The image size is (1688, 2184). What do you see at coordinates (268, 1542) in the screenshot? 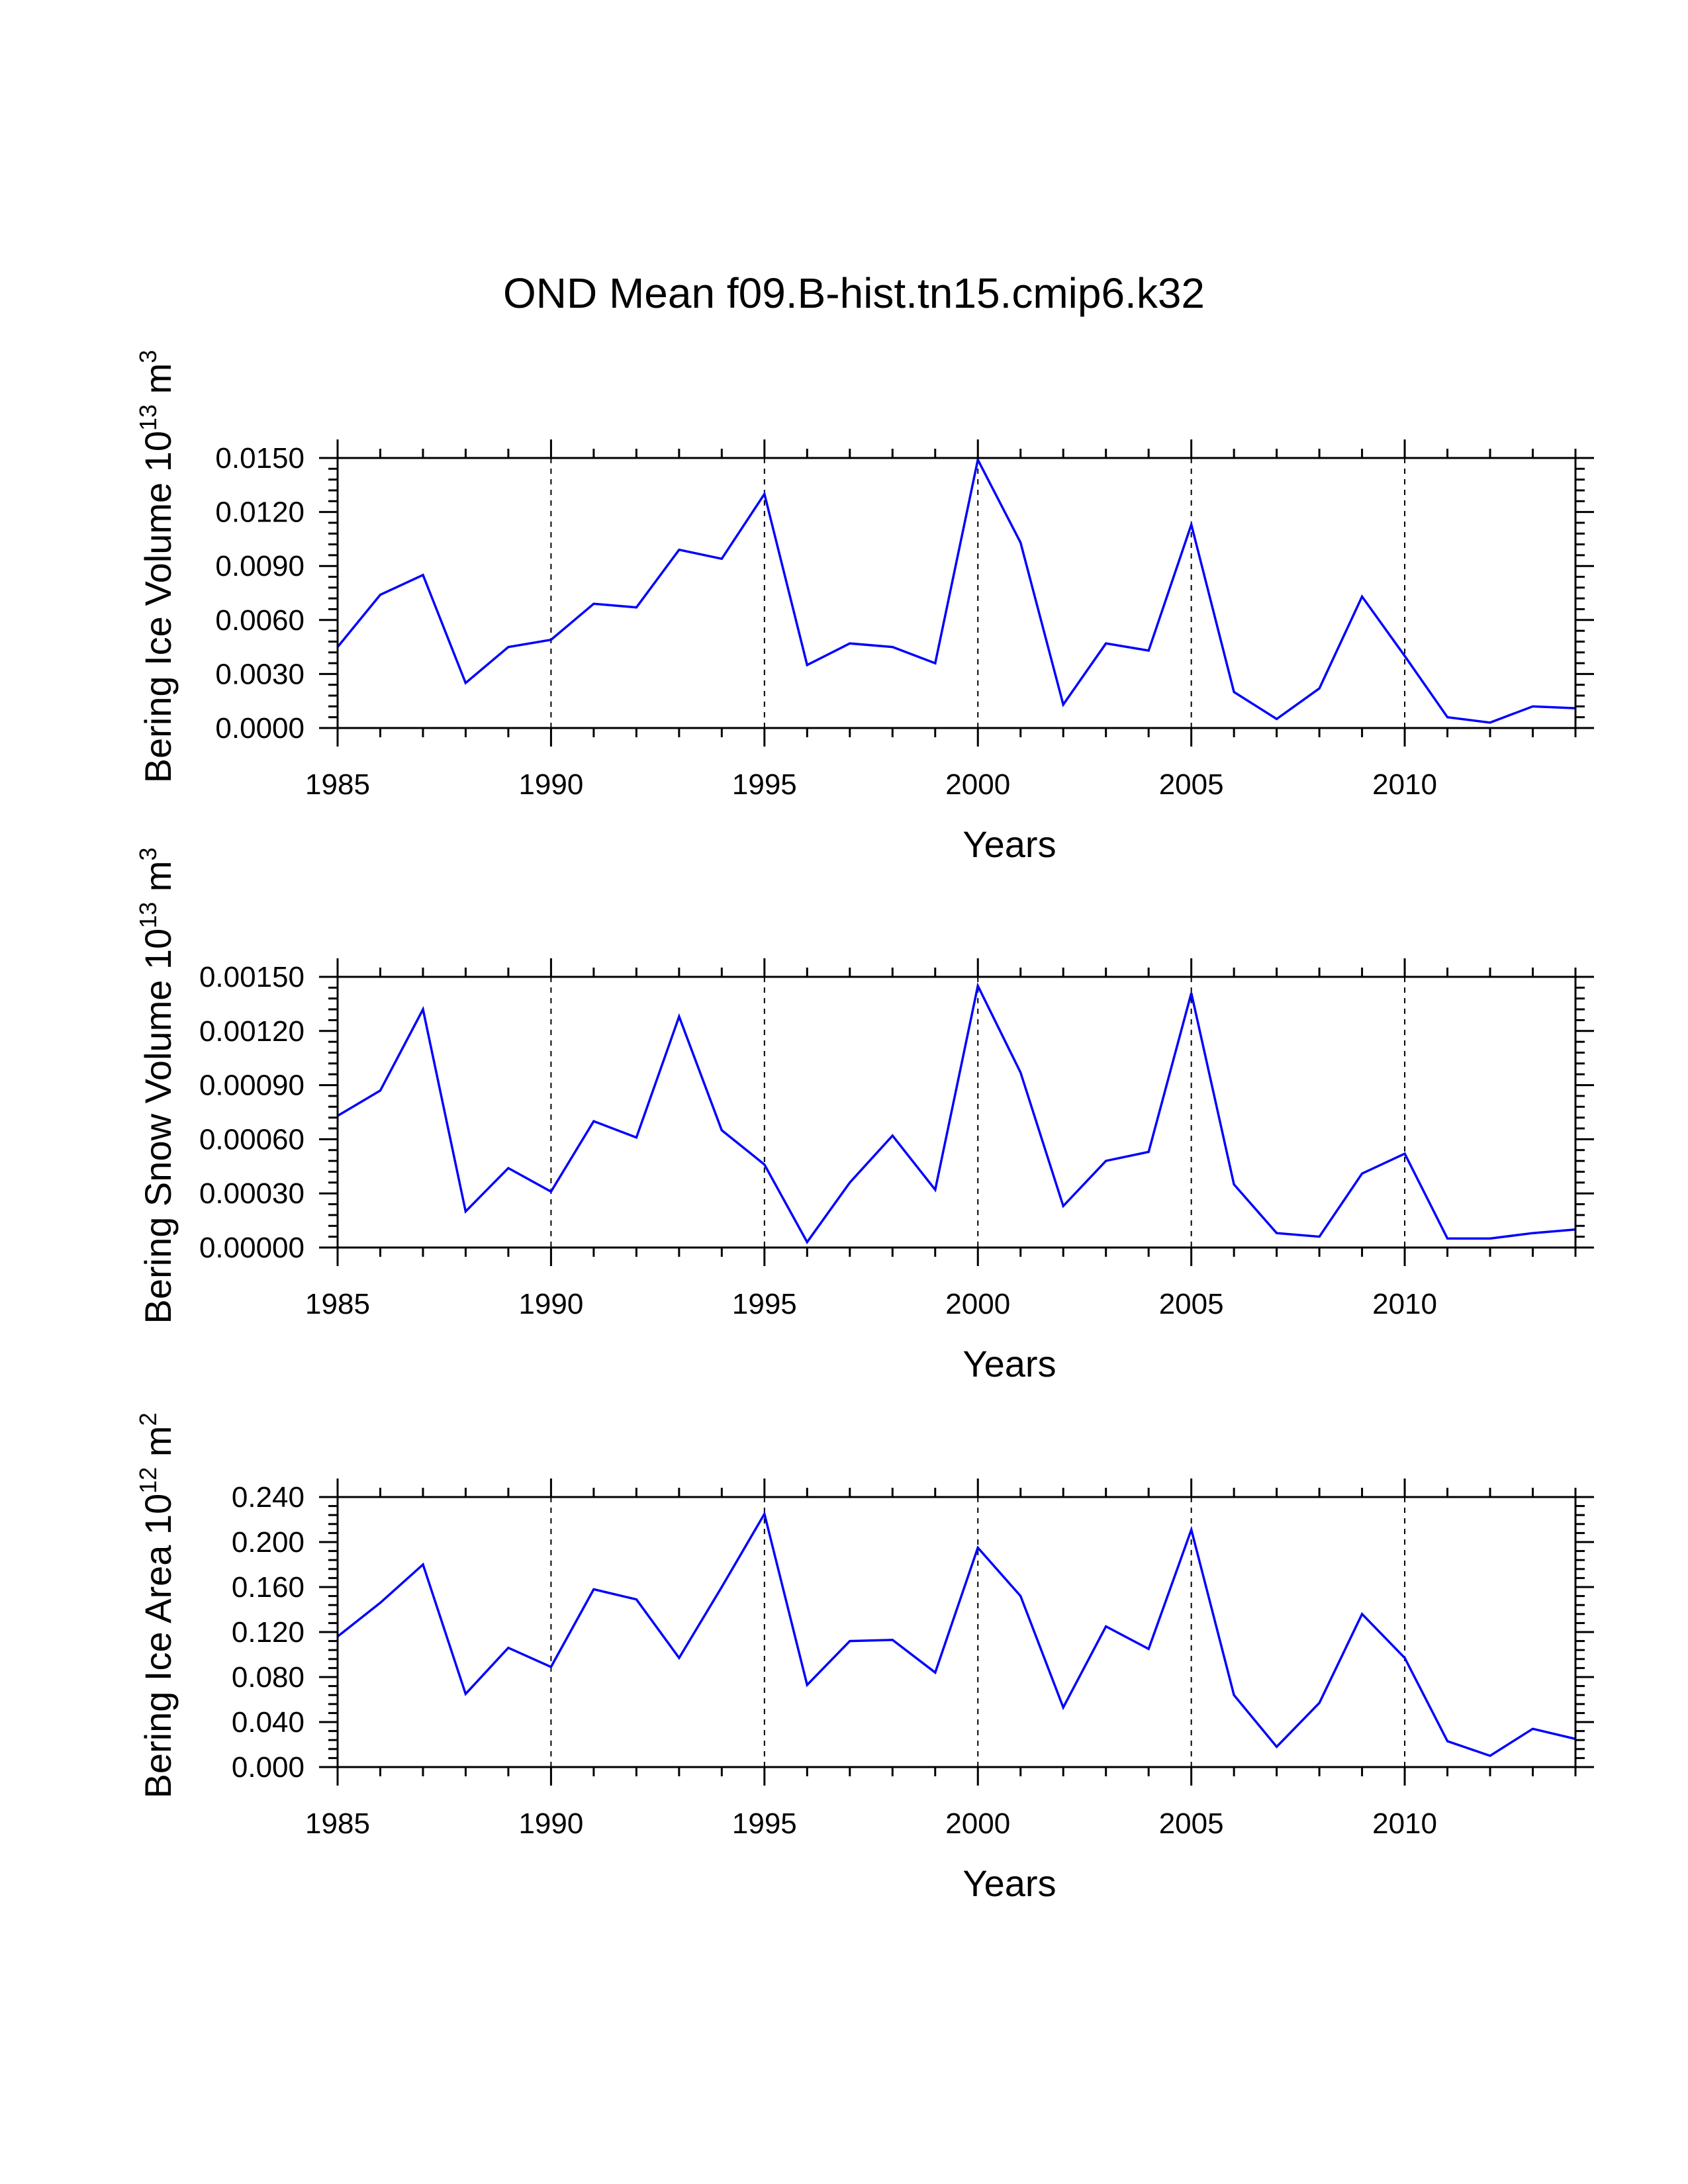
I see `y-tick-label: 0.200` at bounding box center [268, 1542].